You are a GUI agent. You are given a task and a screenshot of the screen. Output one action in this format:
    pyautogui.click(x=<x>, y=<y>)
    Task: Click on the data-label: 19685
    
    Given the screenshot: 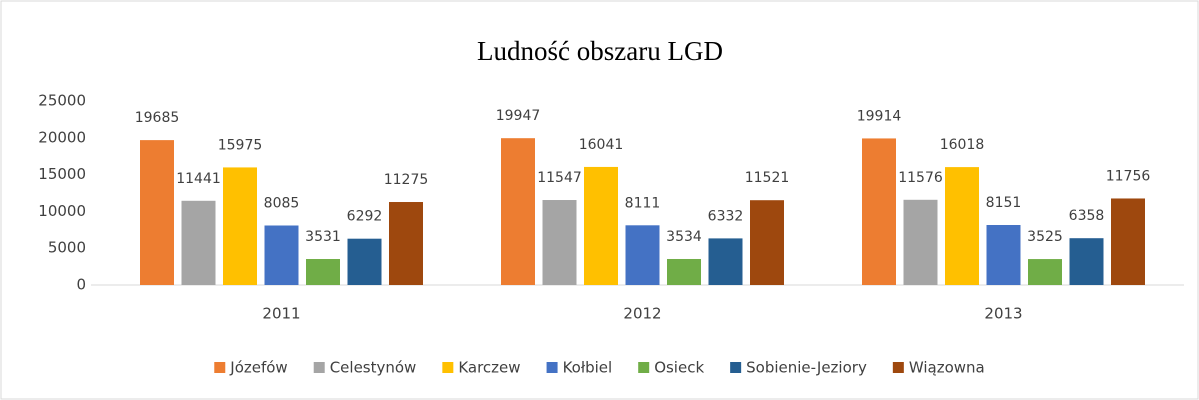 What is the action you would take?
    pyautogui.click(x=157, y=118)
    